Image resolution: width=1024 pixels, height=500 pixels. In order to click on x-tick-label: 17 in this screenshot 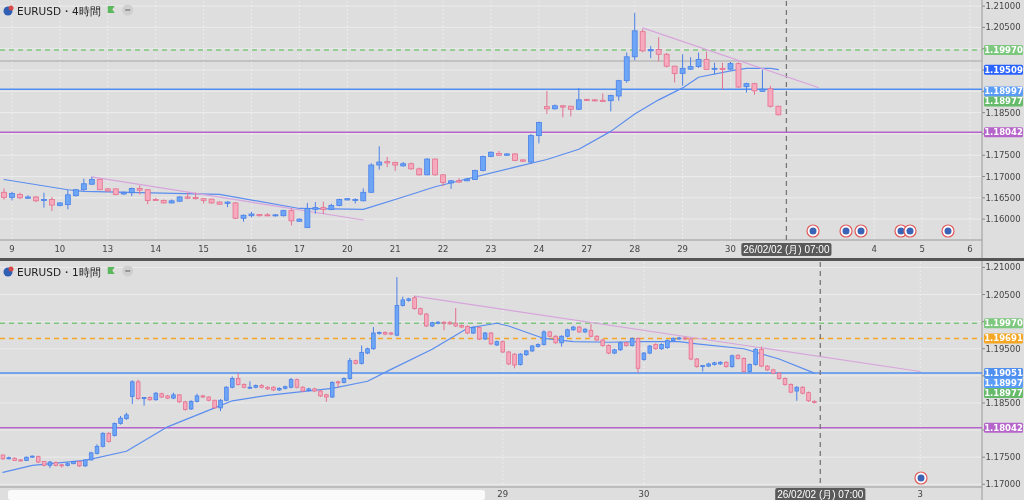, I will do `click(299, 249)`.